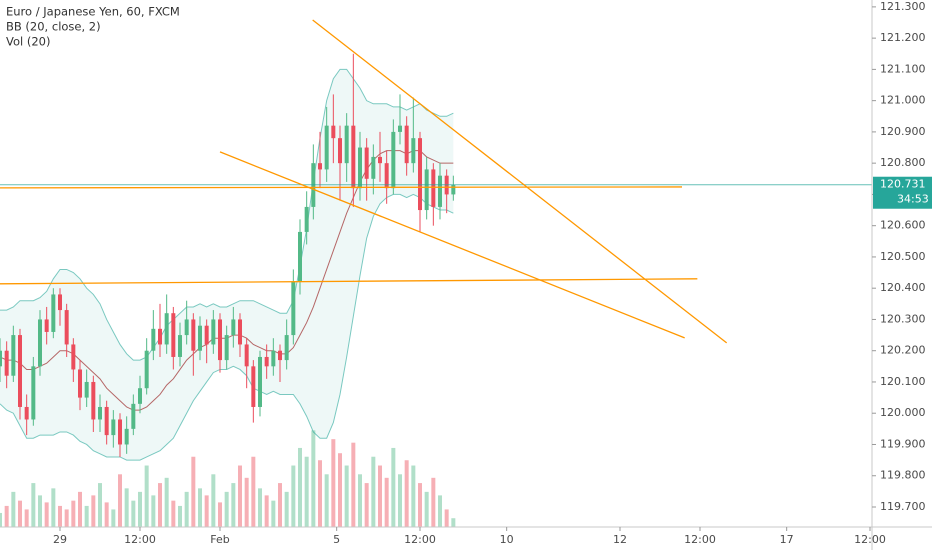 This screenshot has height=550, width=932. Describe the element at coordinates (903, 131) in the screenshot. I see `y-tick-label: 120.900` at that location.